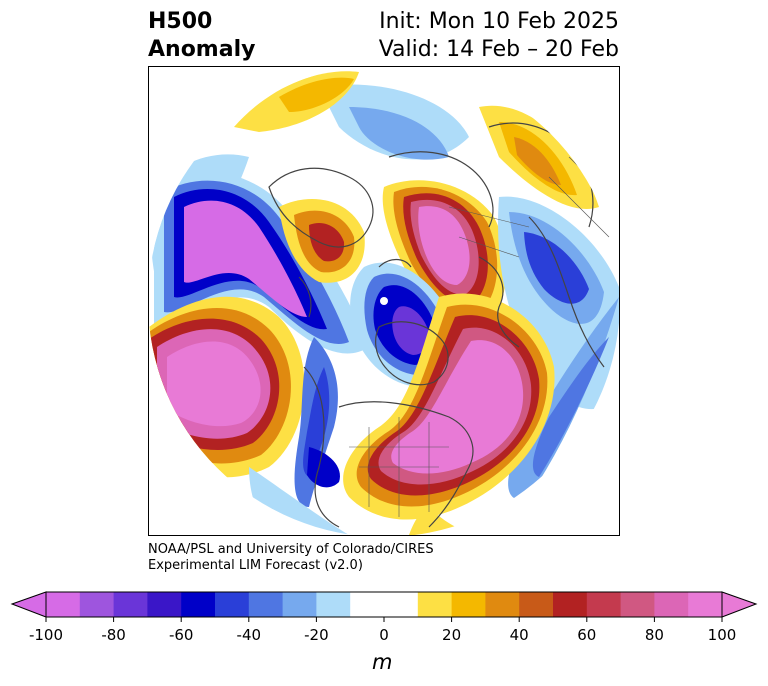 The image size is (768, 686). Describe the element at coordinates (722, 635) in the screenshot. I see `colorbar-tick-label: 100` at that location.